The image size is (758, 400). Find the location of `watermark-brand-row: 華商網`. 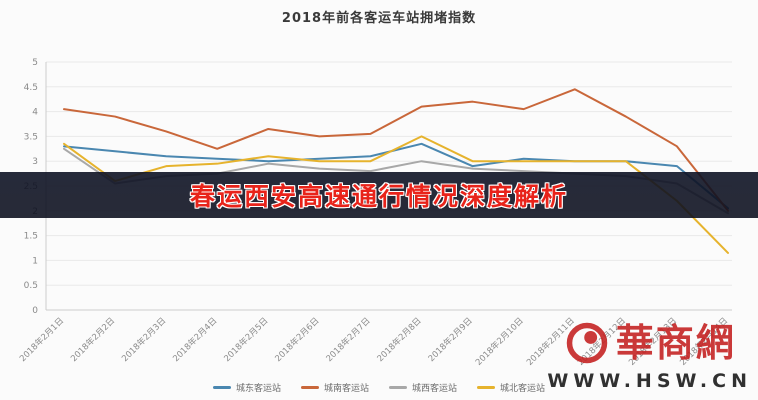

watermark-brand-row: 華商網 is located at coordinates (650, 343).